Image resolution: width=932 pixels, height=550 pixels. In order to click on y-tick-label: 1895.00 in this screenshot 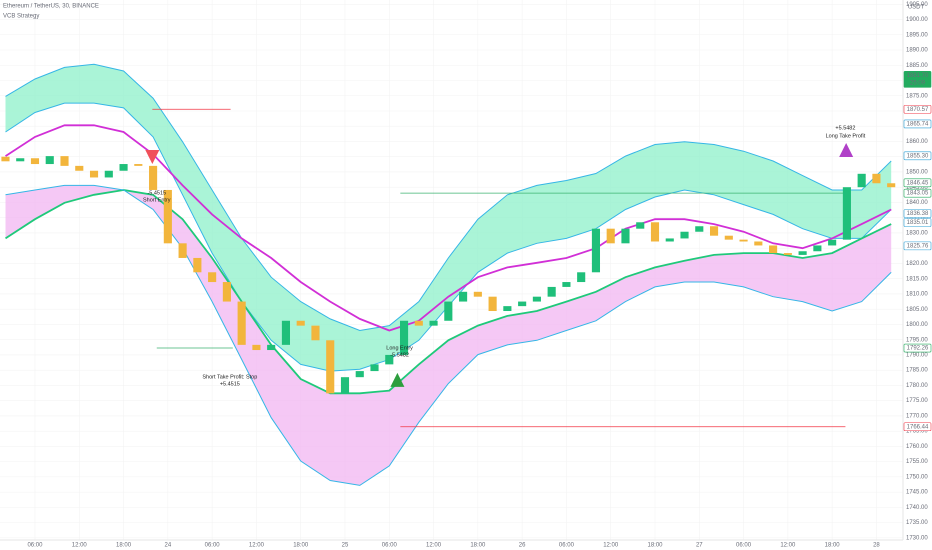, I will do `click(917, 35)`.